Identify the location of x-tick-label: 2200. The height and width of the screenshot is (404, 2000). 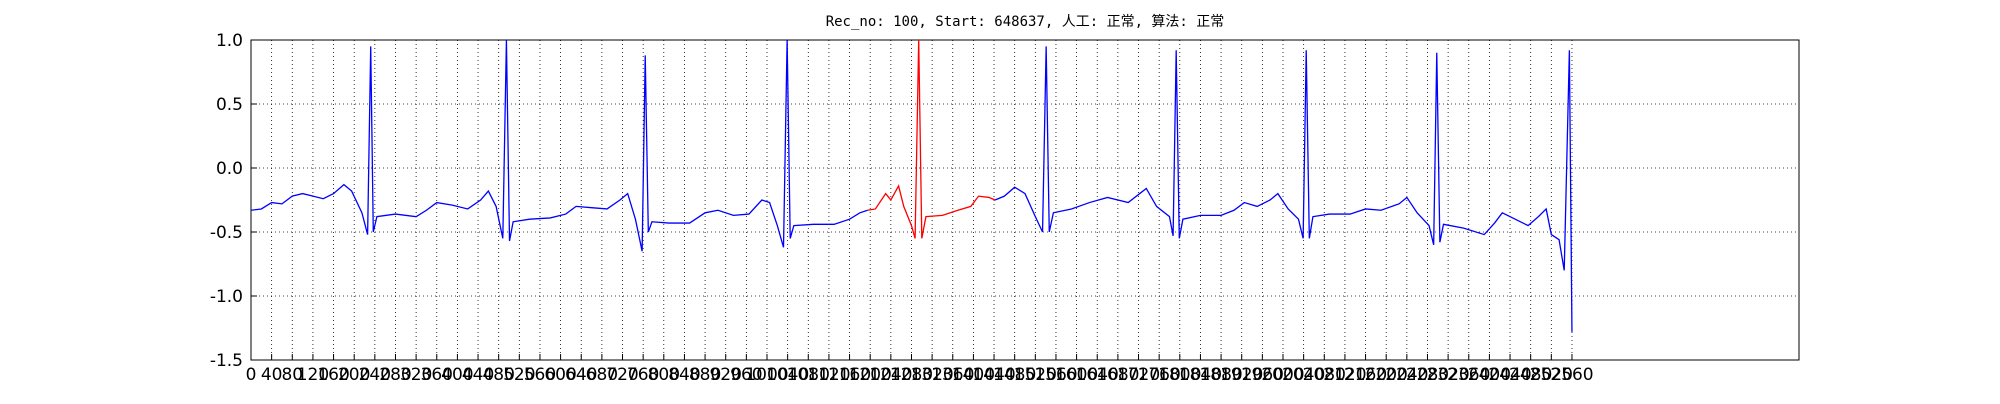
(1386, 375).